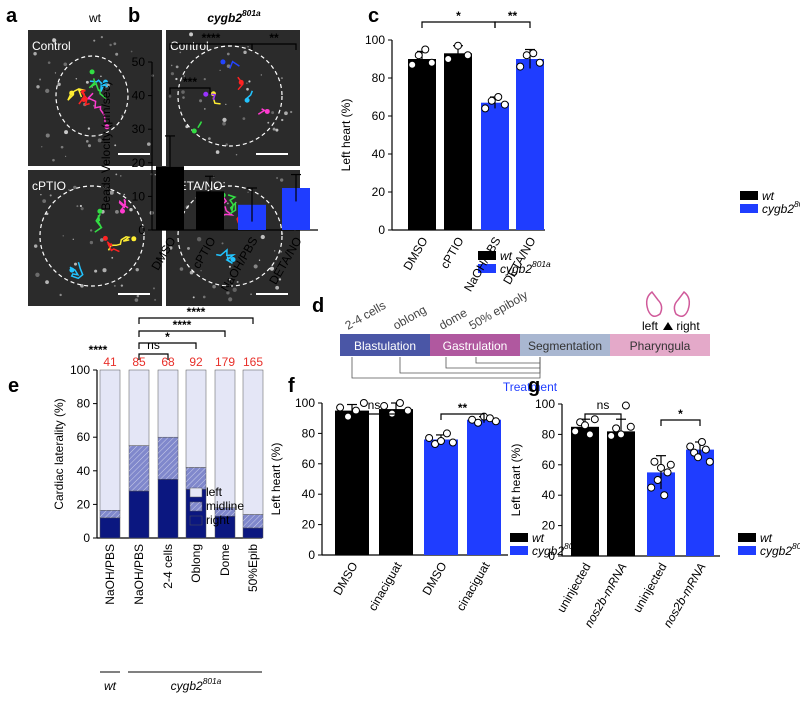 The height and width of the screenshot is (702, 800). What do you see at coordinates (768, 196) in the screenshot?
I see `legend-label-main: wt` at bounding box center [768, 196].